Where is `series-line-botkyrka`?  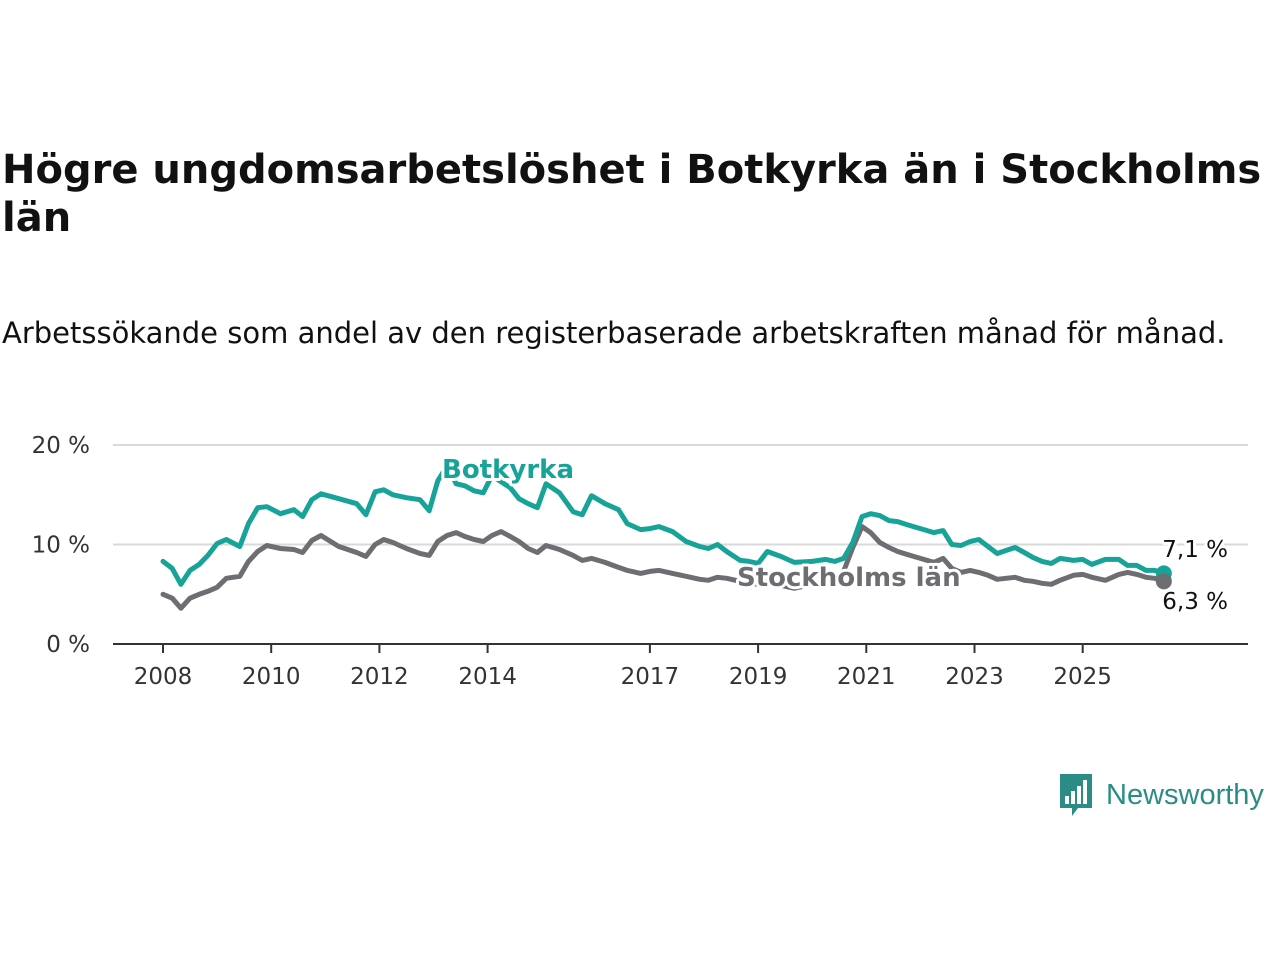
series-line-botkyrka is located at coordinates (663, 525).